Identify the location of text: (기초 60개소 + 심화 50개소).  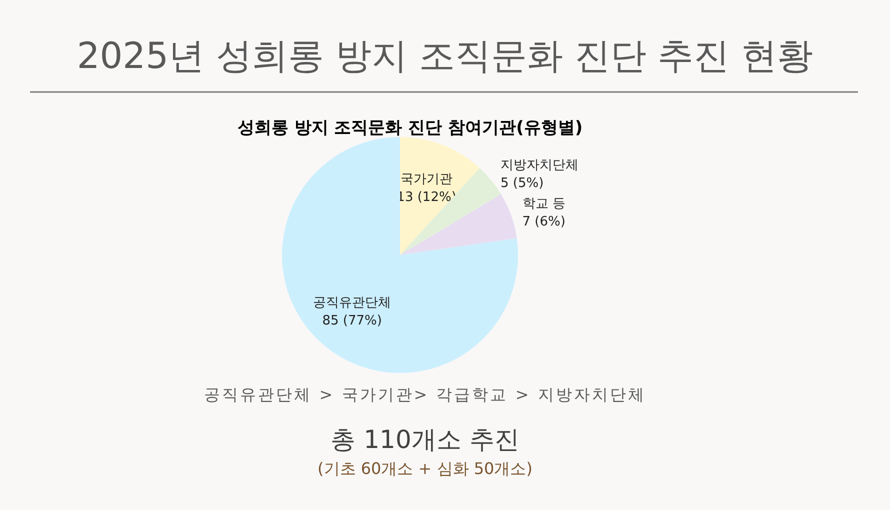
(425, 468).